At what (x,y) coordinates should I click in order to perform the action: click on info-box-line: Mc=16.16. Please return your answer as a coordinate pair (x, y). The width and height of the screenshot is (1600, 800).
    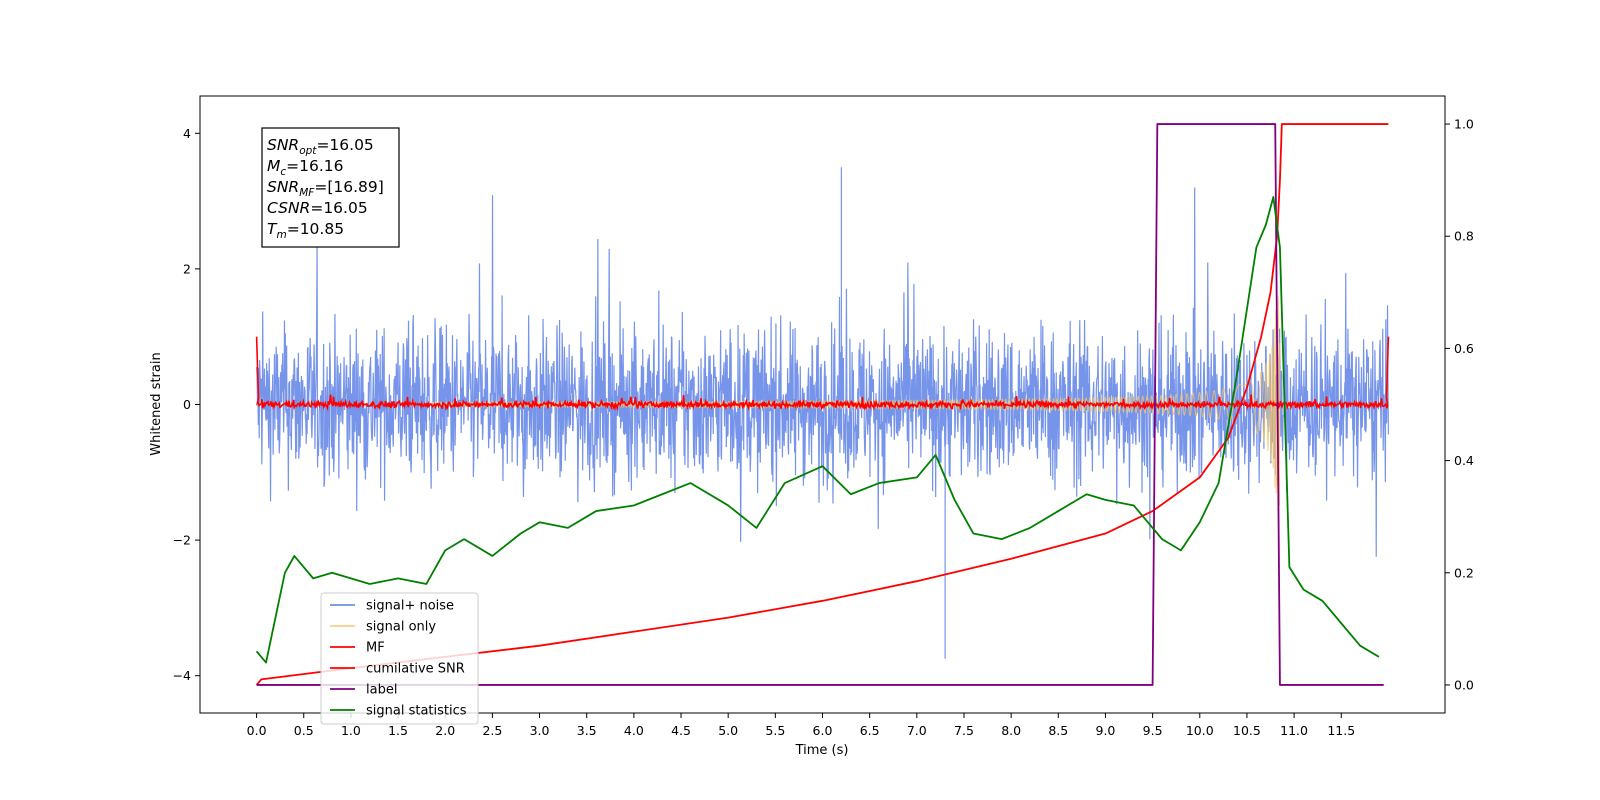
    Looking at the image, I should click on (305, 167).